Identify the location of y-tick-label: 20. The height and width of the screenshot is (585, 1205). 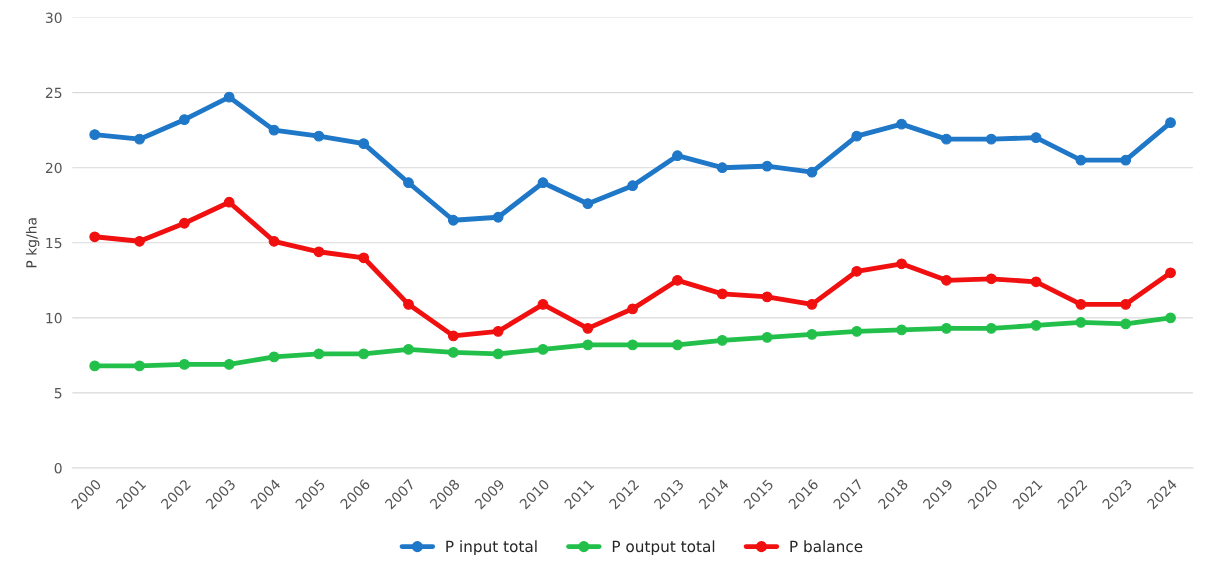
(53, 168).